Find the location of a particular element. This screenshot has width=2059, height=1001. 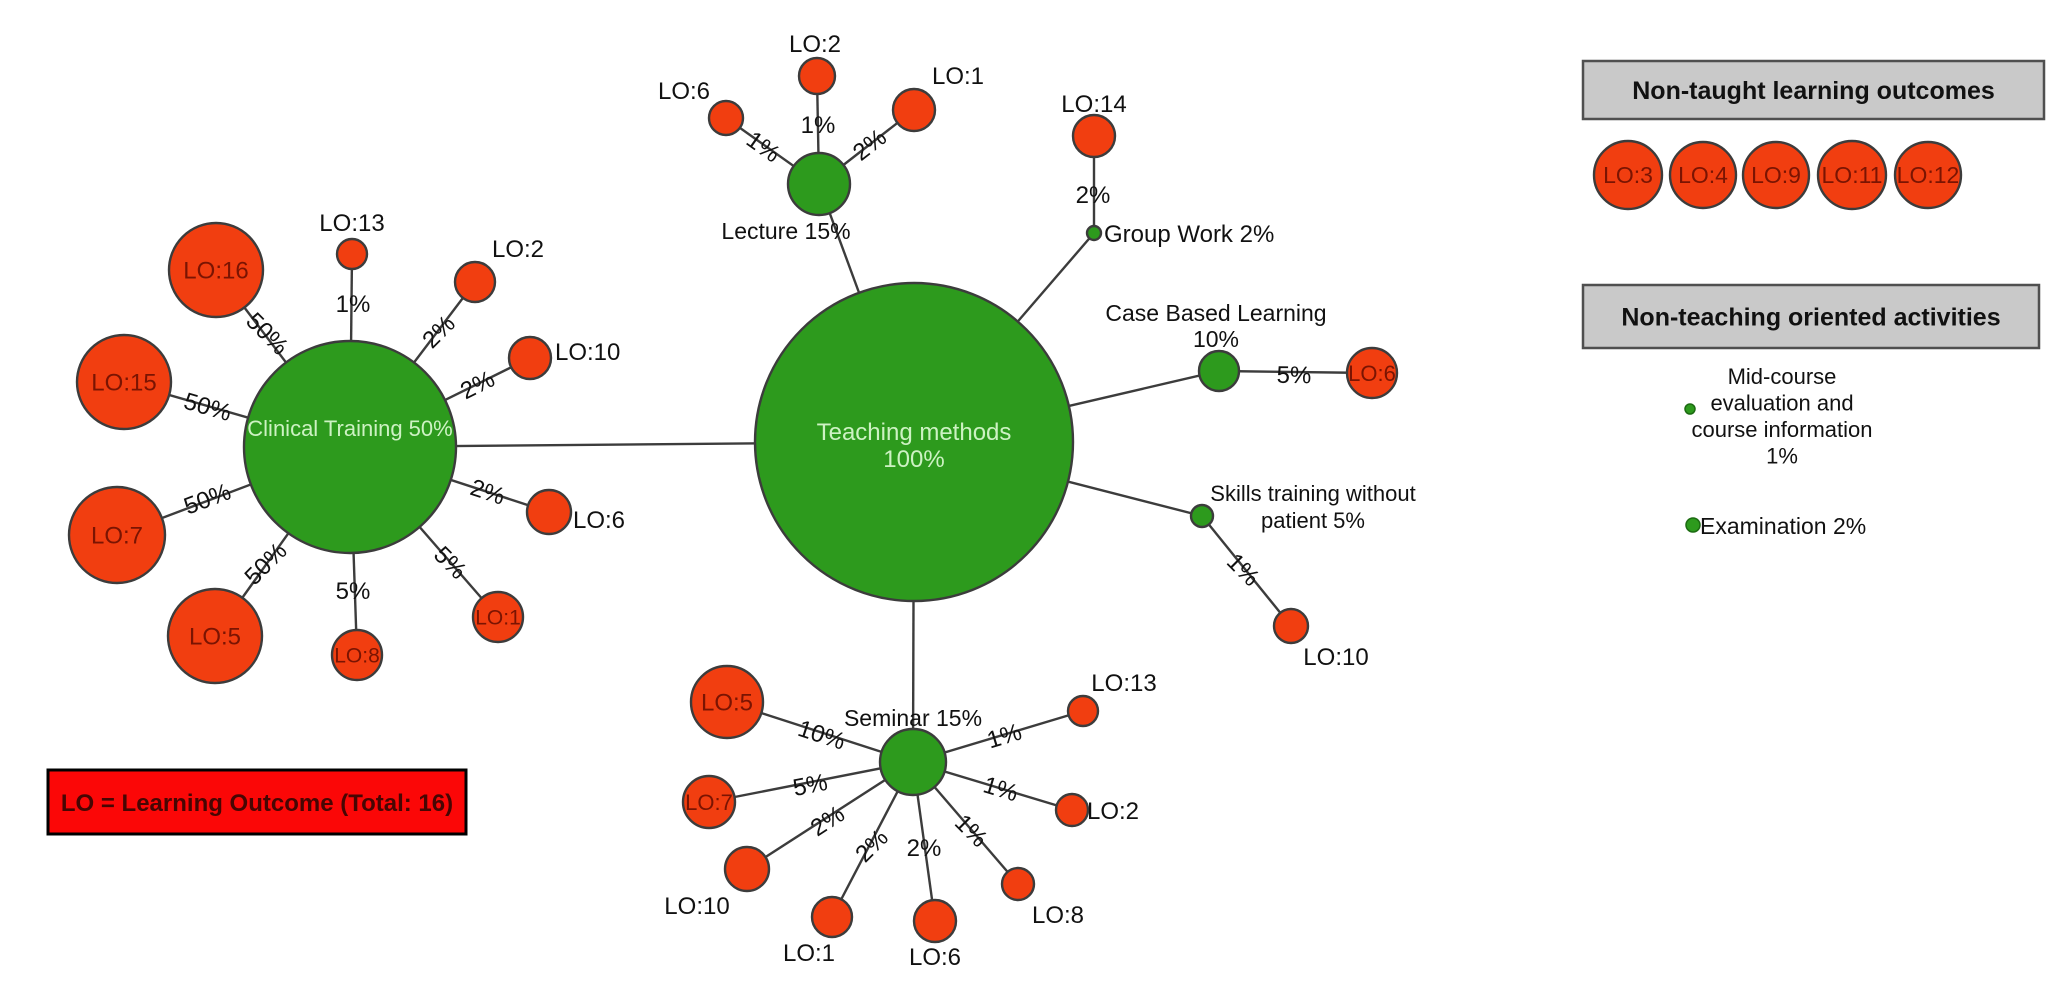

node-sem-lo2 is located at coordinates (1072, 810).